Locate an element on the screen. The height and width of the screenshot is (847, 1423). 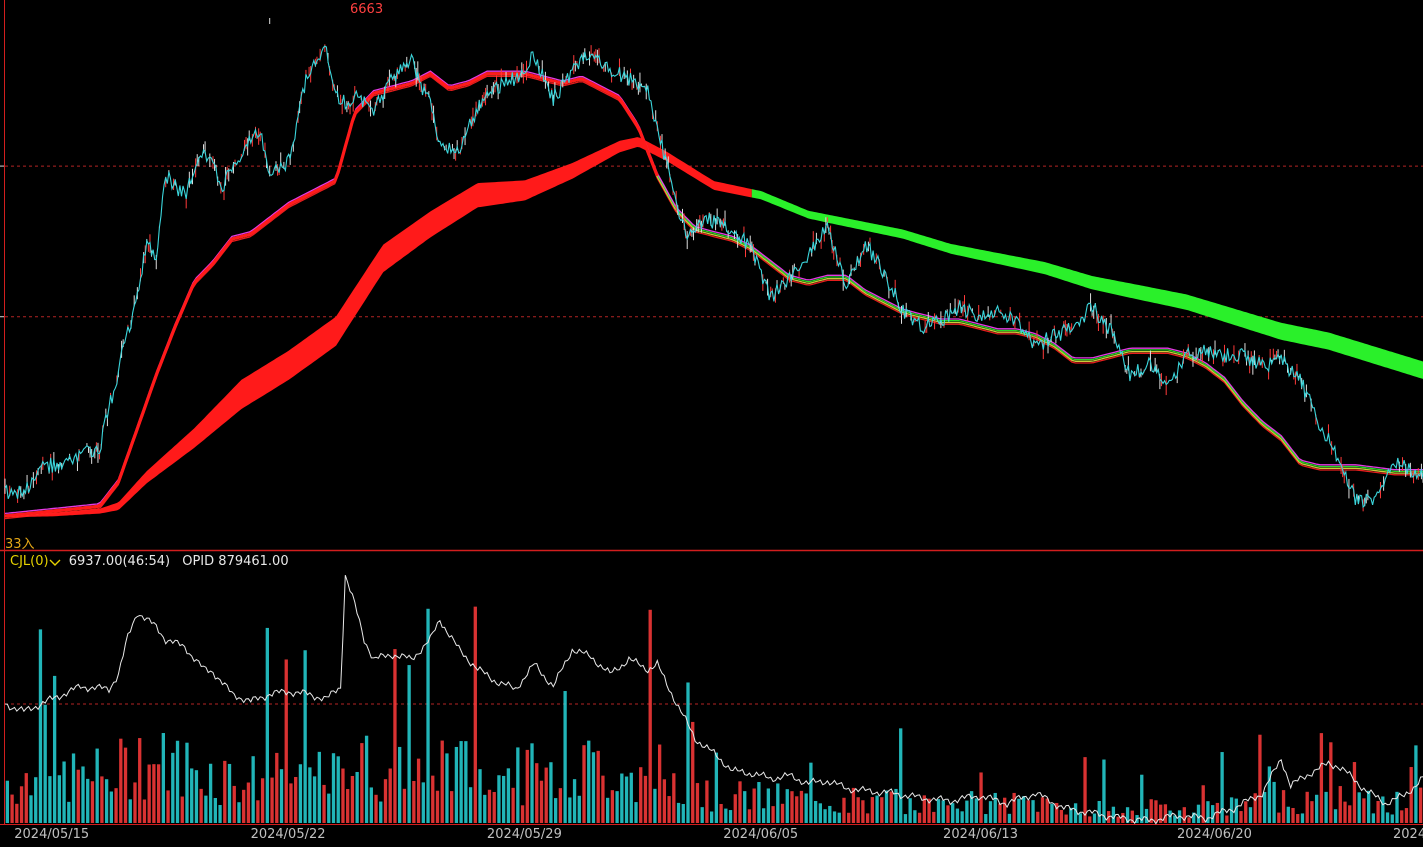
indicator-value: 6937.00(46:54) is located at coordinates (119, 561).